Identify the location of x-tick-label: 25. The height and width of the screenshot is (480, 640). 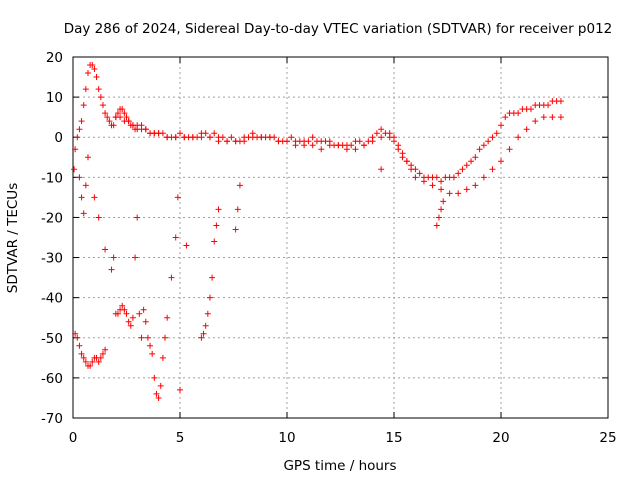
(607, 438).